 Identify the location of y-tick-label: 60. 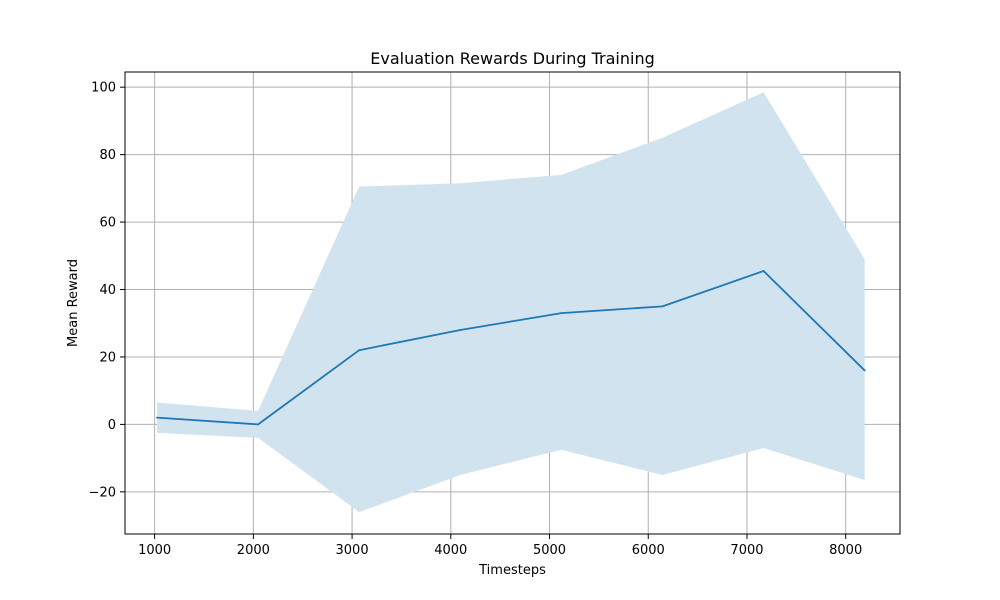
(107, 223).